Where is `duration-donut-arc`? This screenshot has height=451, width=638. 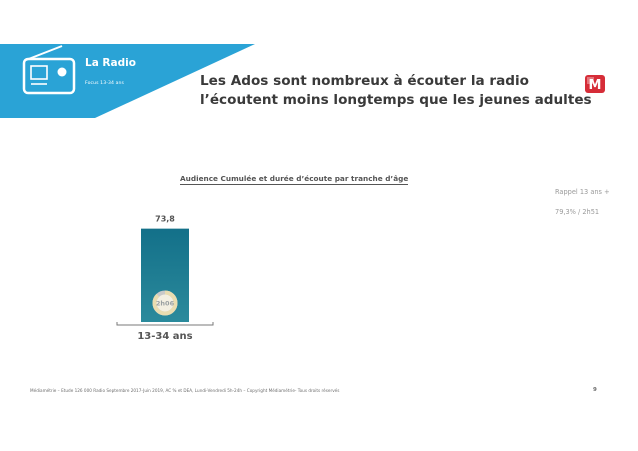 duration-donut-arc is located at coordinates (165, 303).